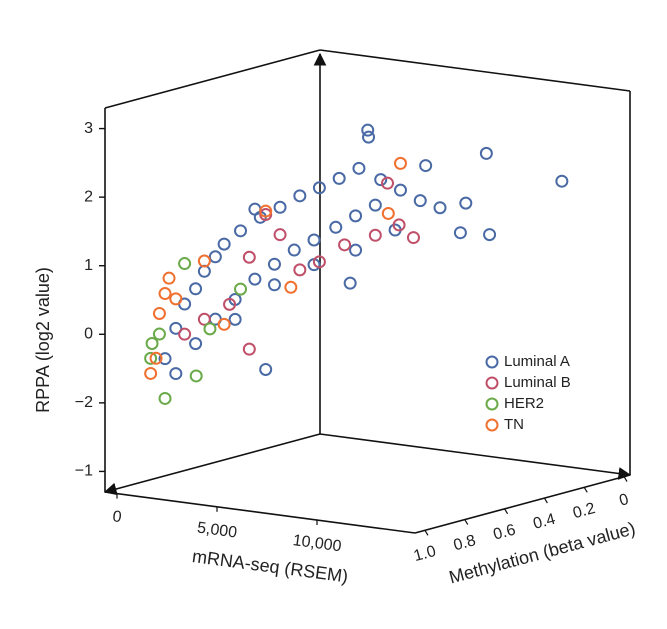  Describe the element at coordinates (537, 361) in the screenshot. I see `legend-label: Luminal A` at that location.